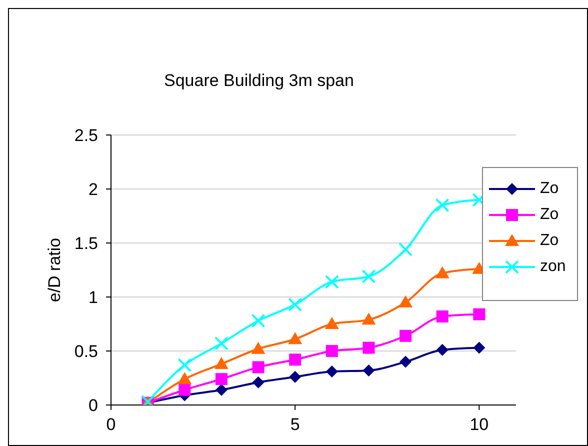  Describe the element at coordinates (86, 352) in the screenshot. I see `y-tick-label: 0.5` at that location.